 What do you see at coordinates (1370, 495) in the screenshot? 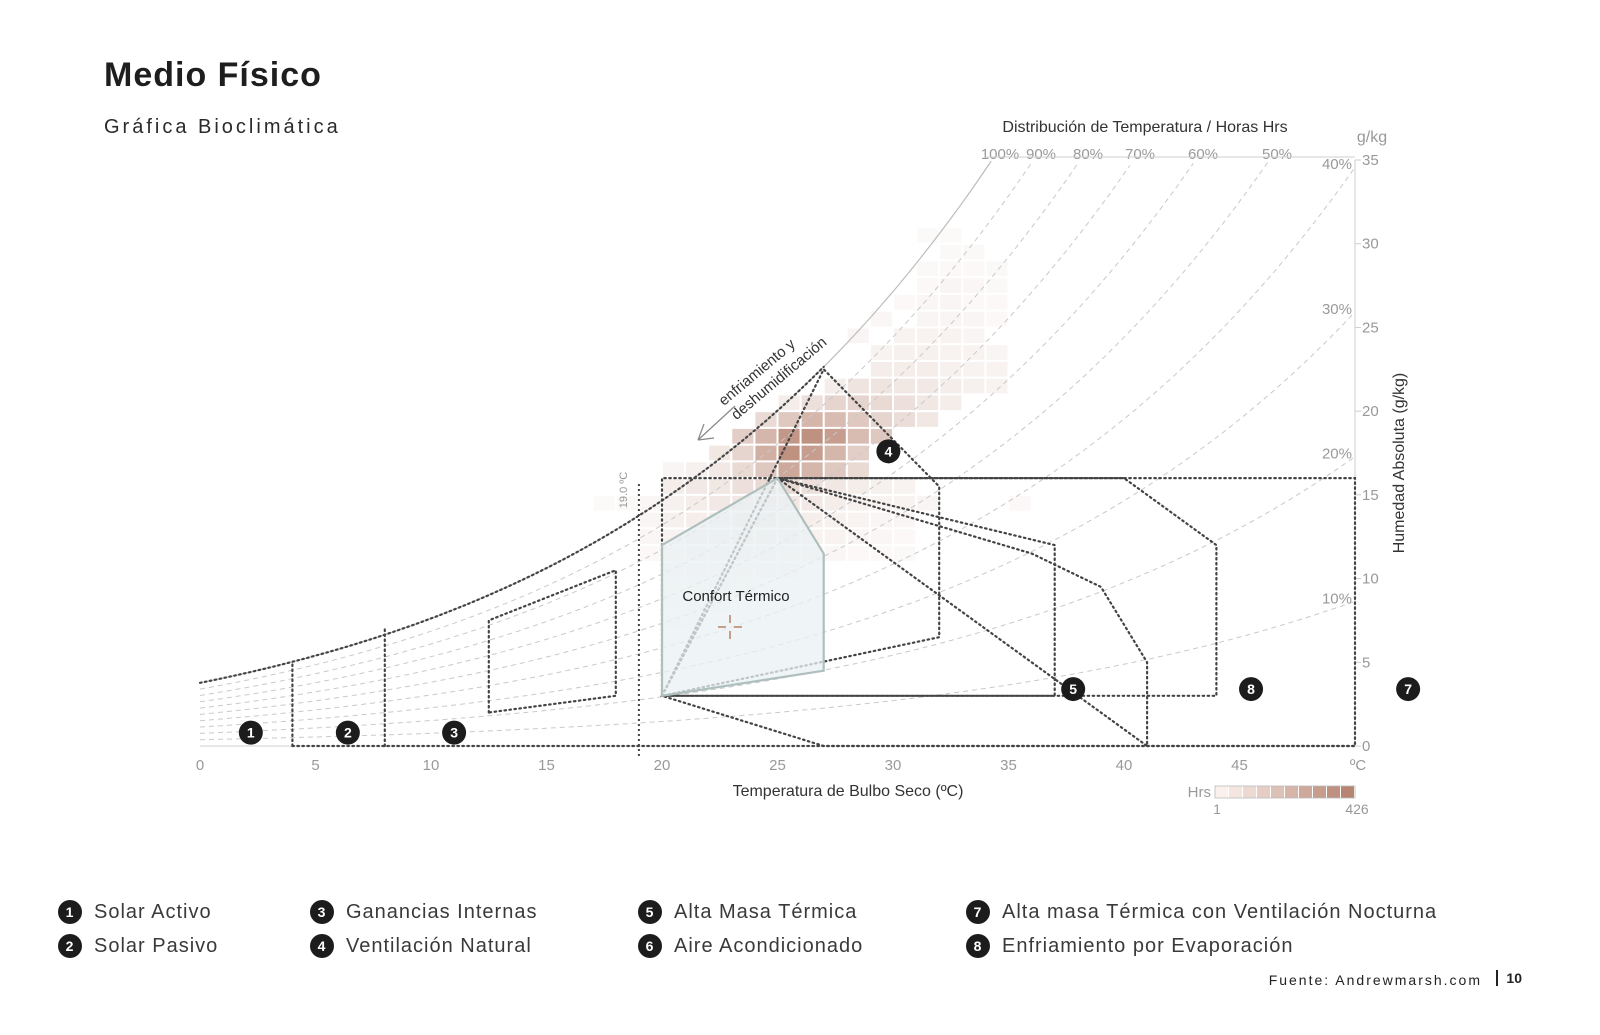
I see `y-tick-label: 15` at bounding box center [1370, 495].